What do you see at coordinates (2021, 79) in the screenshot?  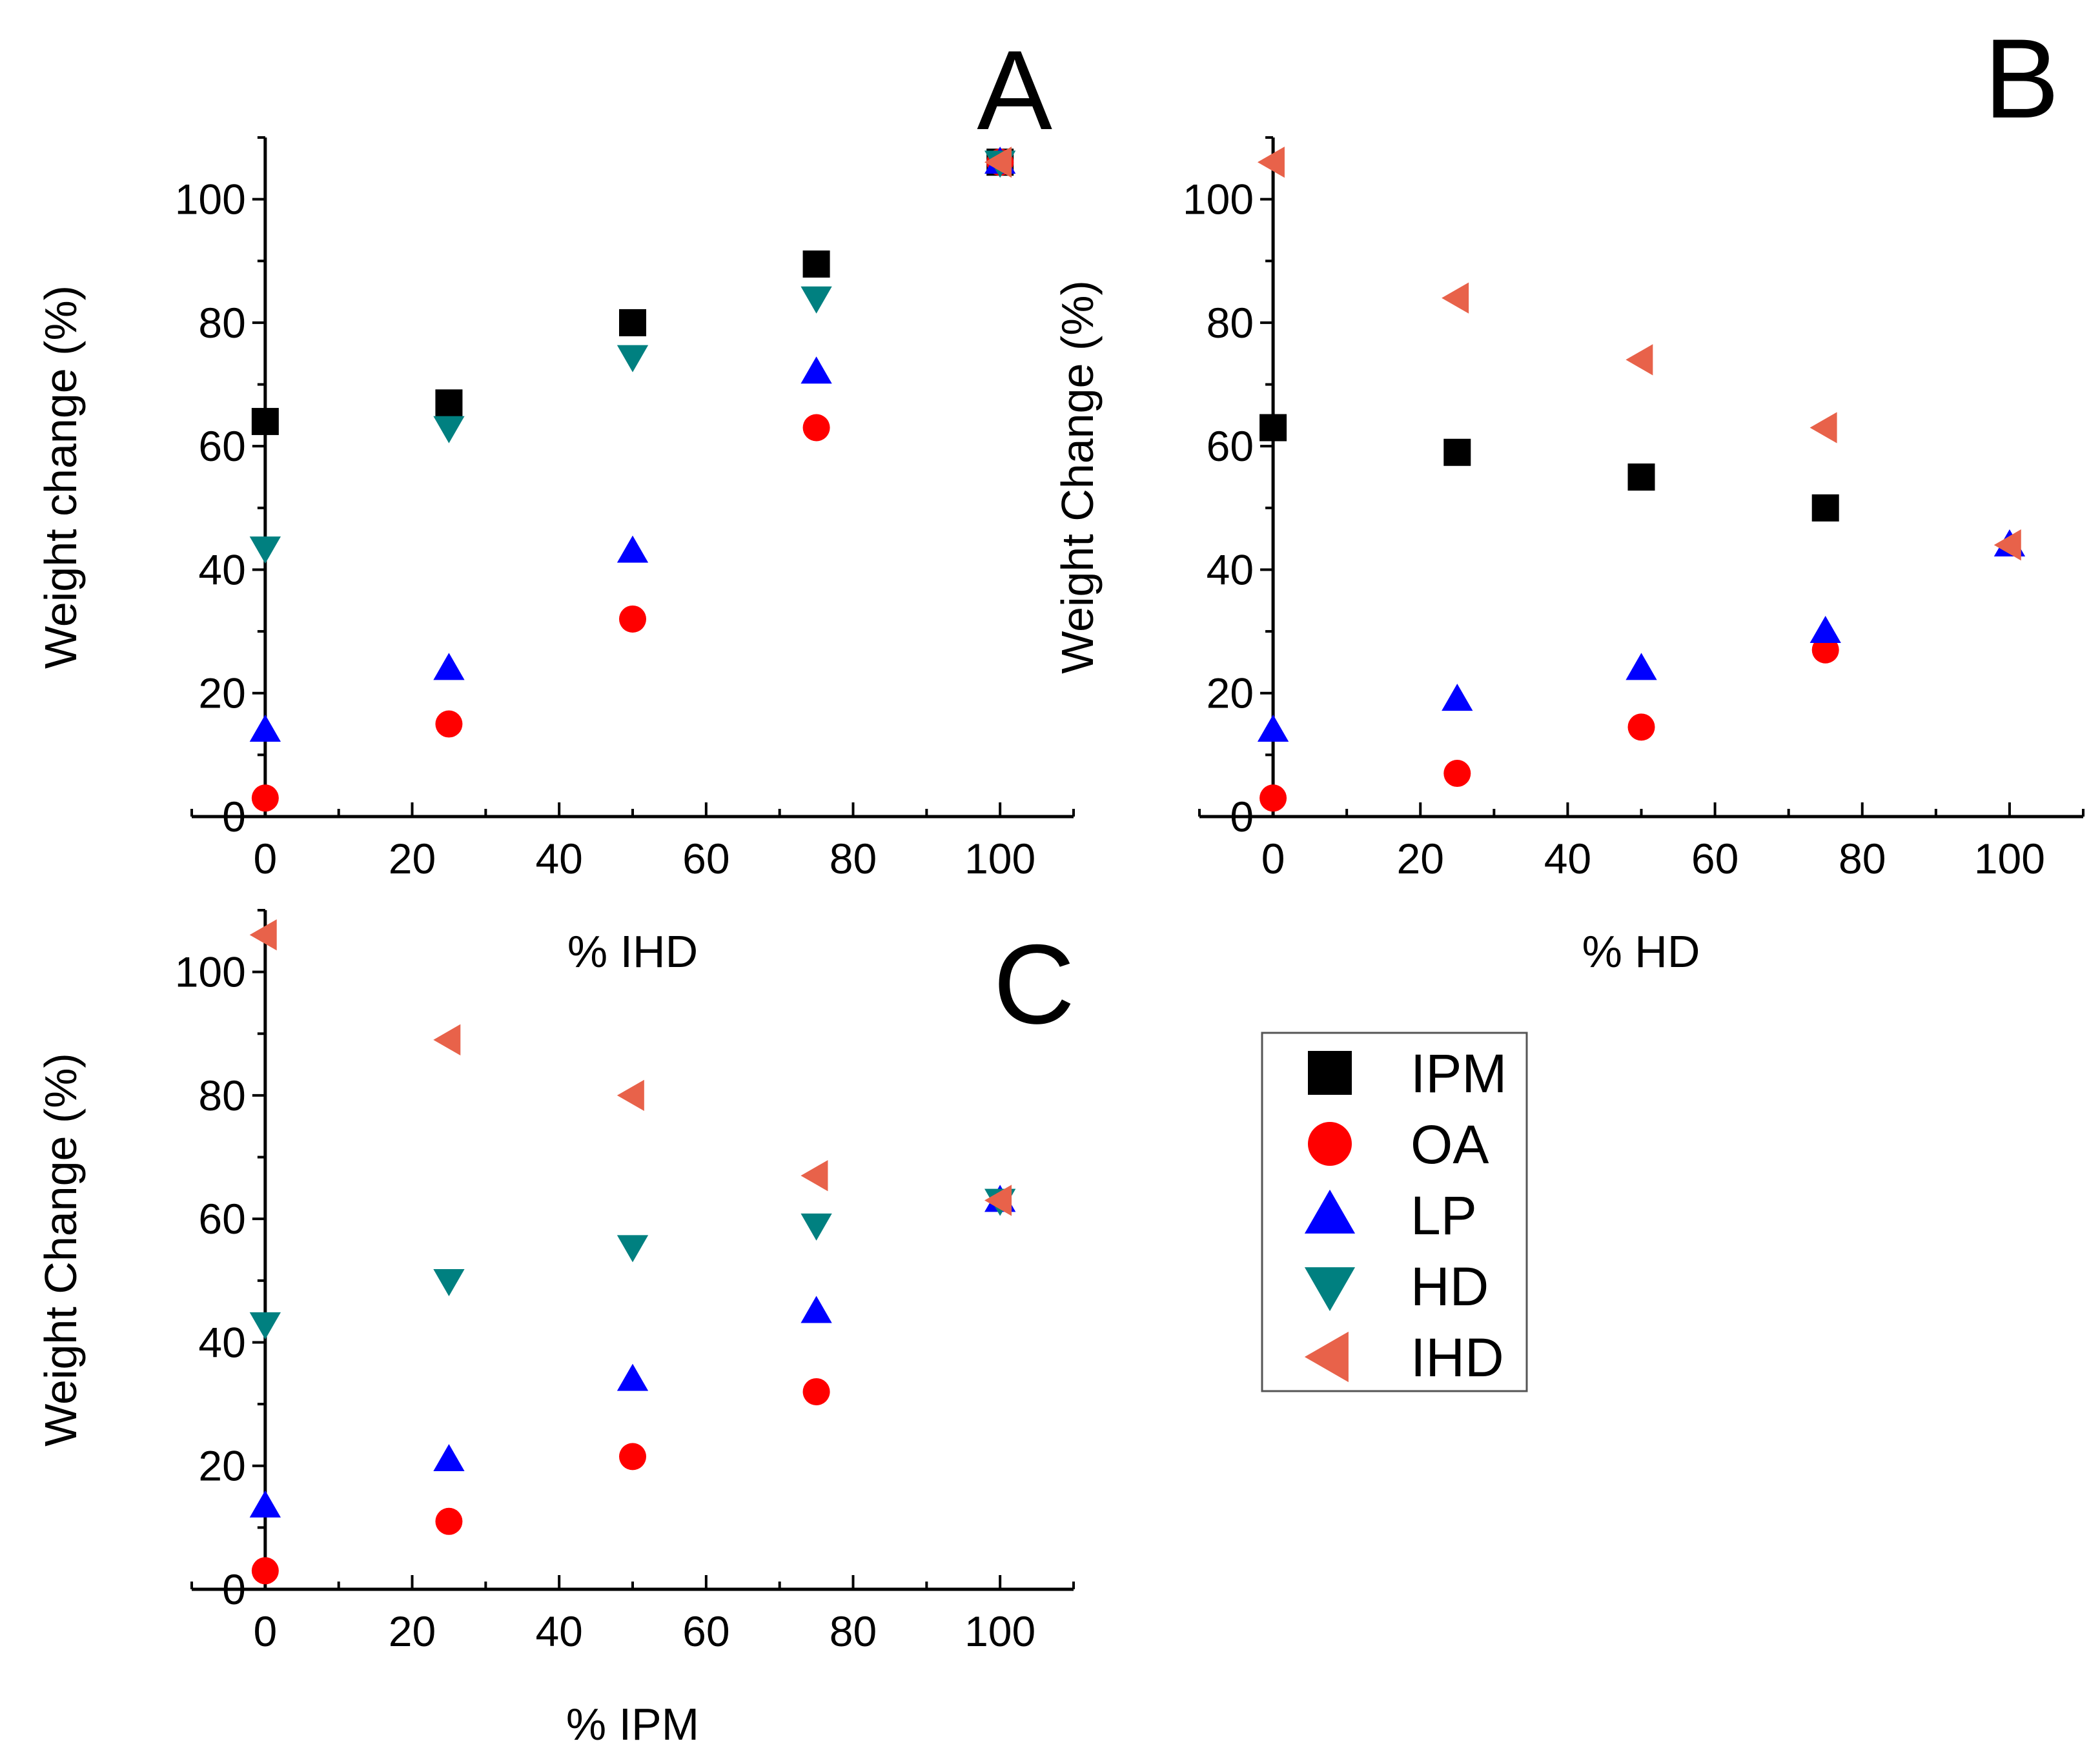 I see `panel-letter: B` at bounding box center [2021, 79].